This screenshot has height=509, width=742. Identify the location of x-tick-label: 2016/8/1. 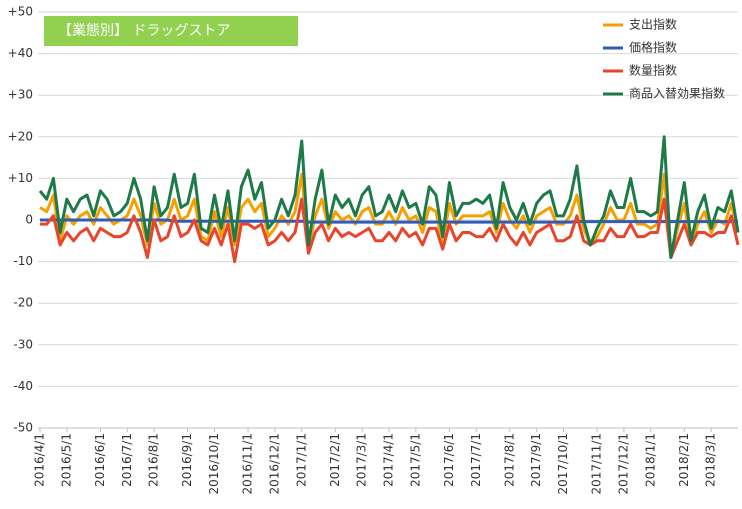
(154, 460).